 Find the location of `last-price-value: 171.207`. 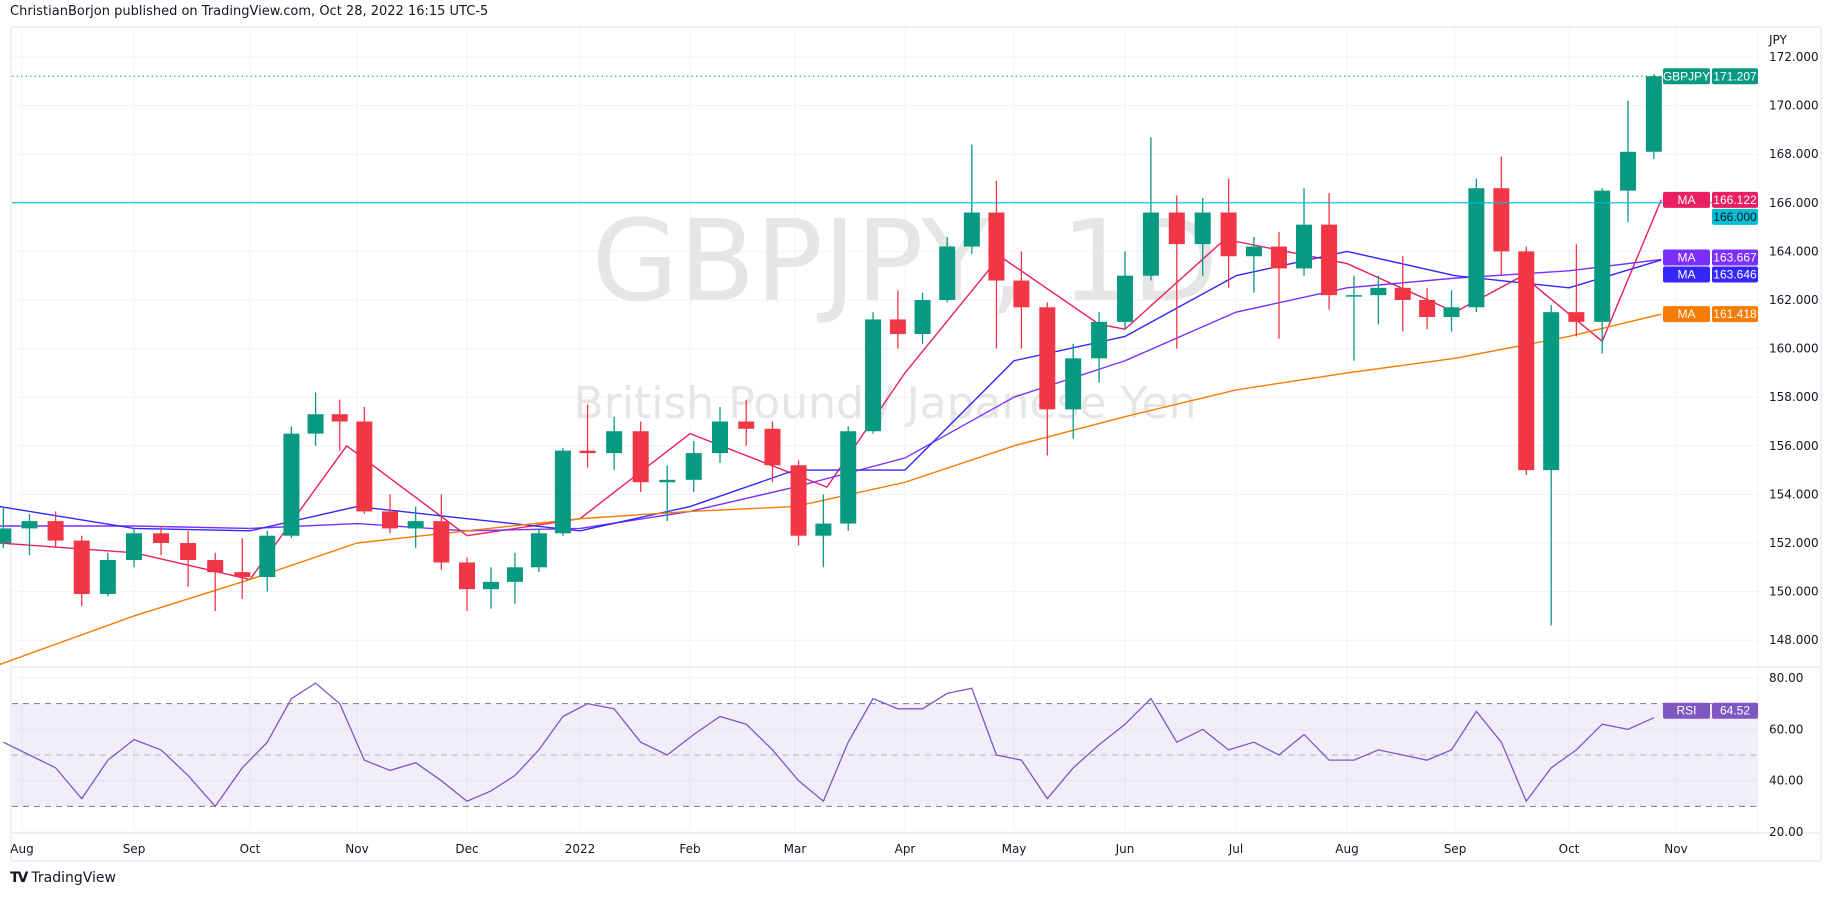

last-price-value: 171.207 is located at coordinates (1735, 76).